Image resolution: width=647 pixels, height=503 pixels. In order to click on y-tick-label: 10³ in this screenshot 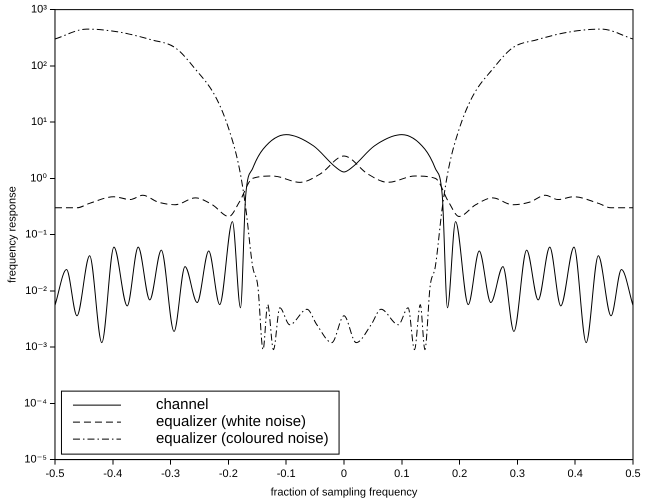, I will do `click(39, 10)`.